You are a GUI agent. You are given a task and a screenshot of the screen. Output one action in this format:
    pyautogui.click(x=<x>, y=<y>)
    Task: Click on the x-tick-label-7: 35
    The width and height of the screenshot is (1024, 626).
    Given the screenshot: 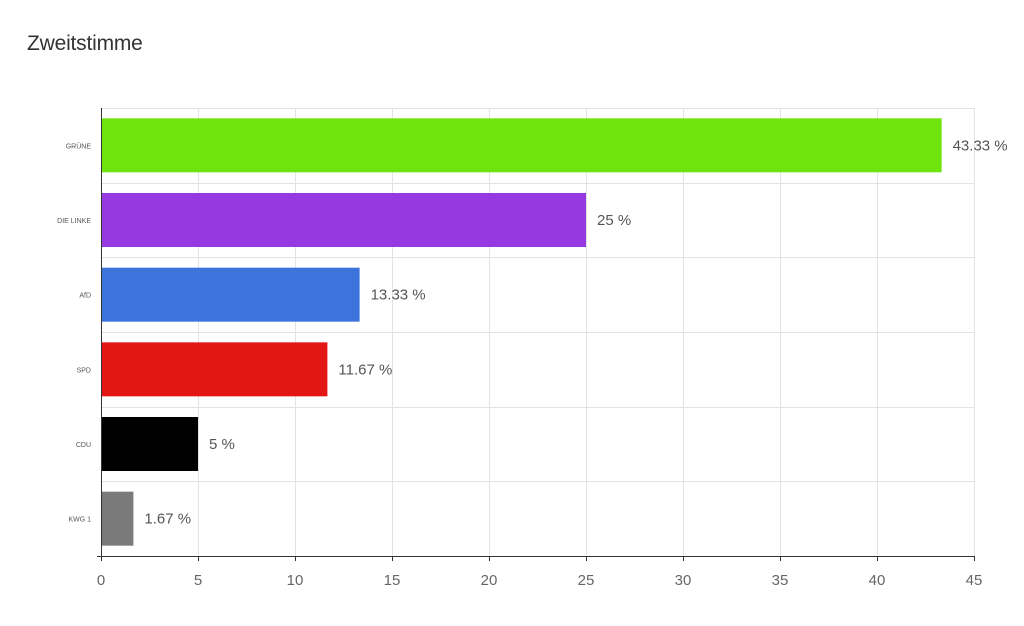 What is the action you would take?
    pyautogui.click(x=780, y=580)
    